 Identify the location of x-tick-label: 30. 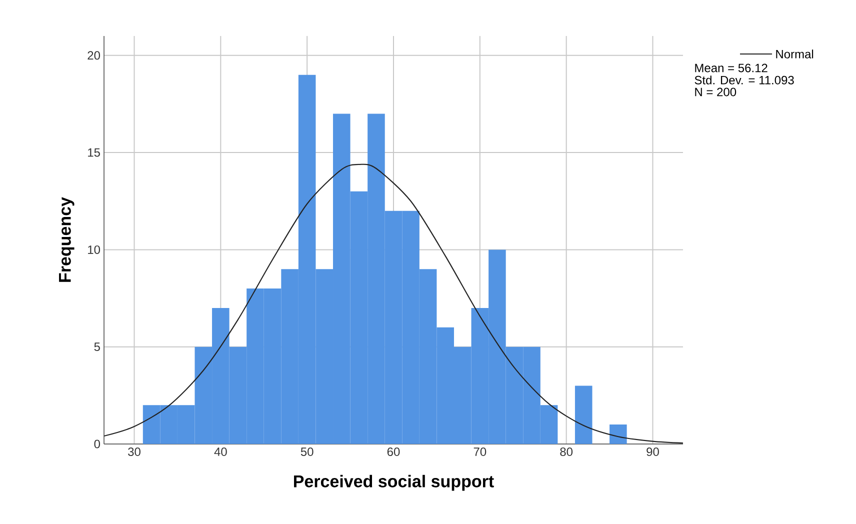
(134, 452).